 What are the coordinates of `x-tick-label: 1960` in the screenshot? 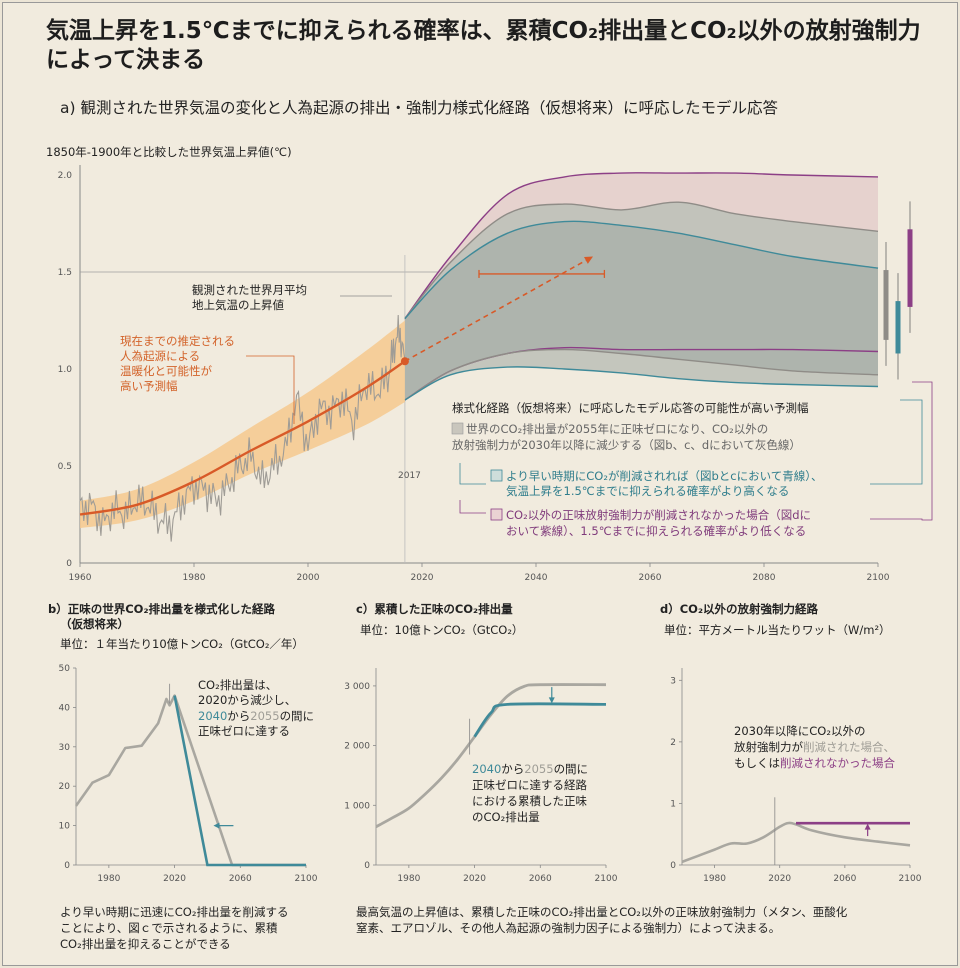 It's located at (80, 578).